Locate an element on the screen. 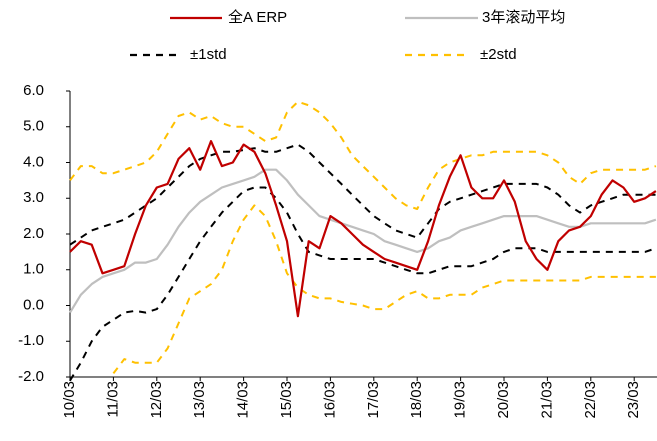 Image resolution: width=657 pixels, height=441 pixels. x-tick-label: 23/03 is located at coordinates (633, 400).